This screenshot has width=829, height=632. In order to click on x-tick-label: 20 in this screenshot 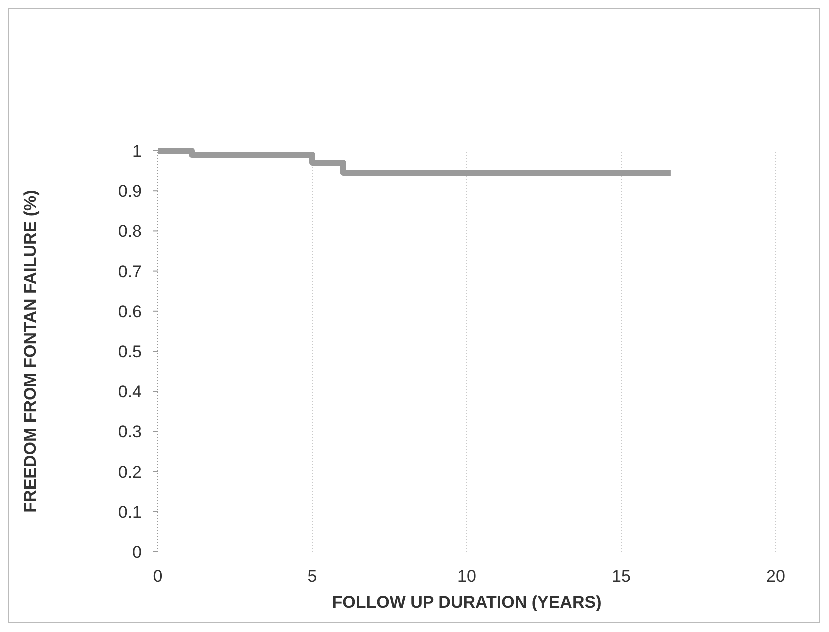, I will do `click(776, 576)`.